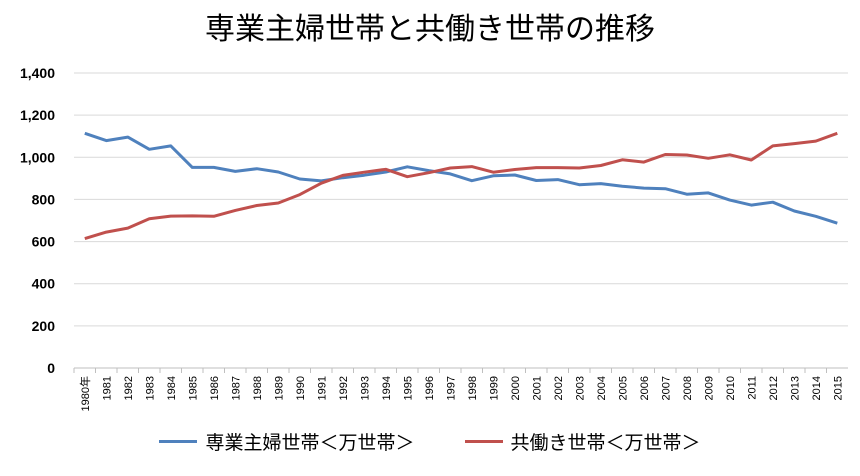 The width and height of the screenshot is (860, 476). What do you see at coordinates (344, 388) in the screenshot?
I see `x-tick-label: 1992` at bounding box center [344, 388].